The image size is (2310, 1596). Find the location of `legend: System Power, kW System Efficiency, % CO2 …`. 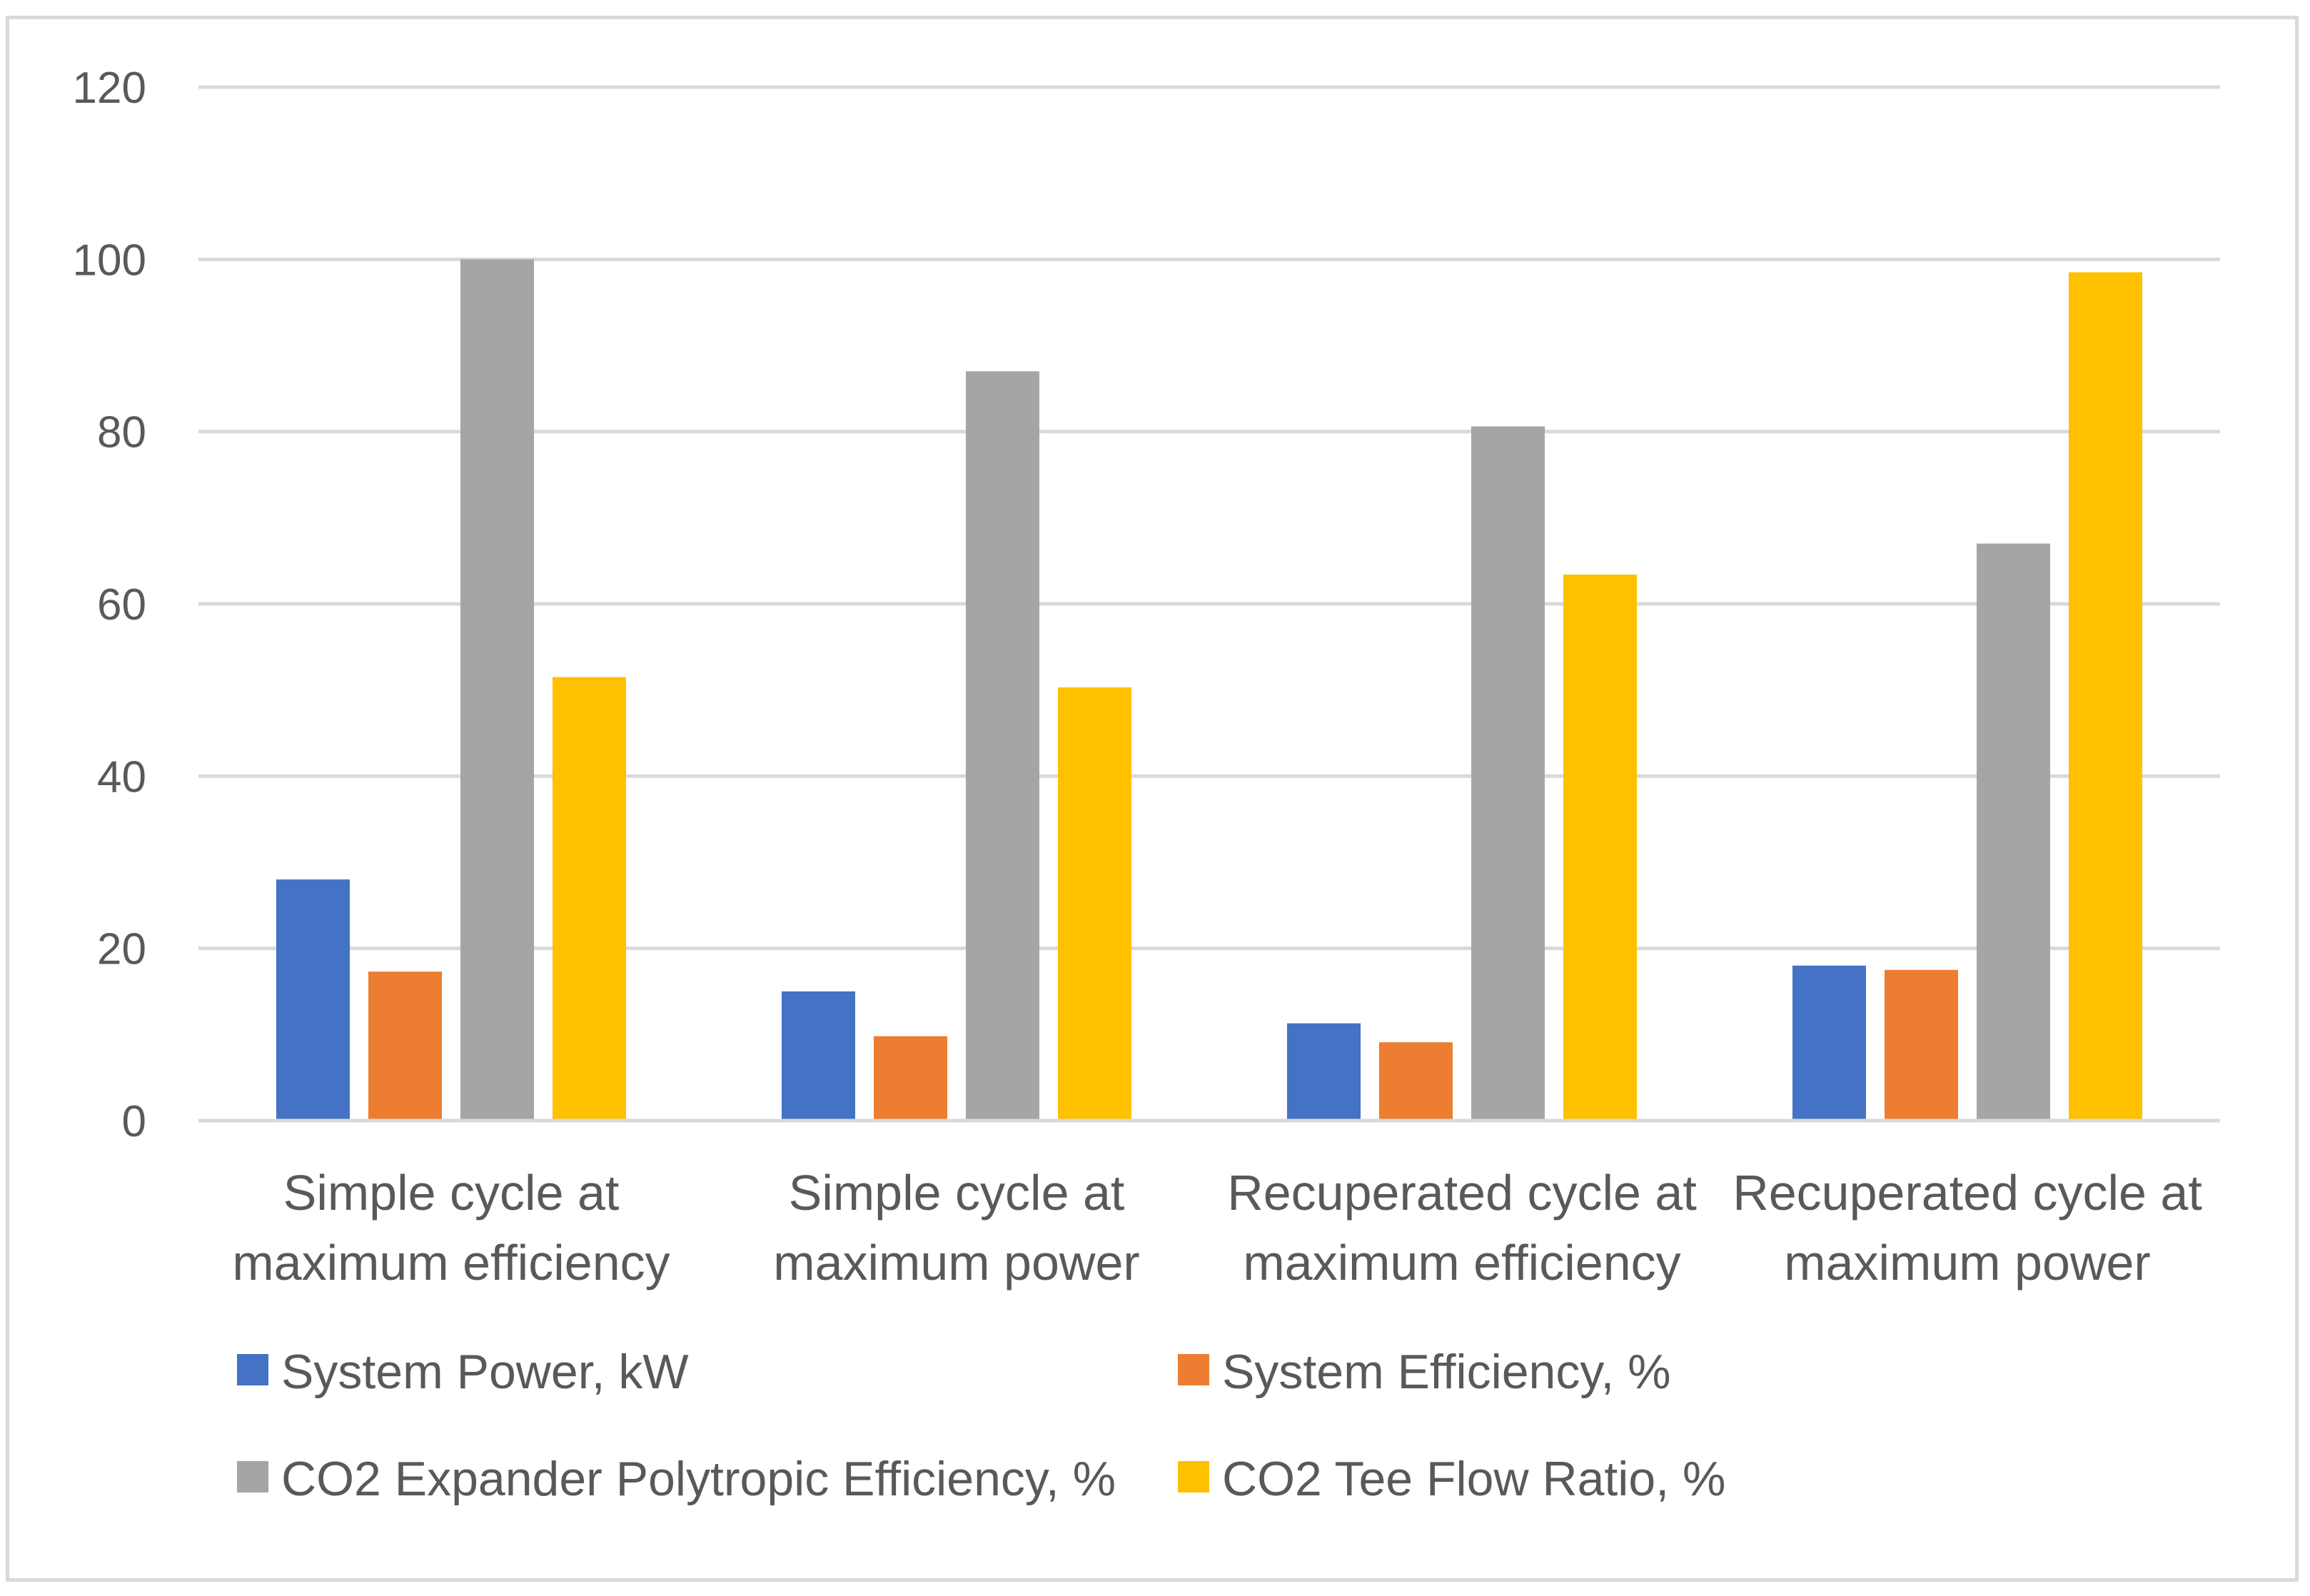

legend: System Power, kW System Efficiency, % CO2 … is located at coordinates (981, 1425).